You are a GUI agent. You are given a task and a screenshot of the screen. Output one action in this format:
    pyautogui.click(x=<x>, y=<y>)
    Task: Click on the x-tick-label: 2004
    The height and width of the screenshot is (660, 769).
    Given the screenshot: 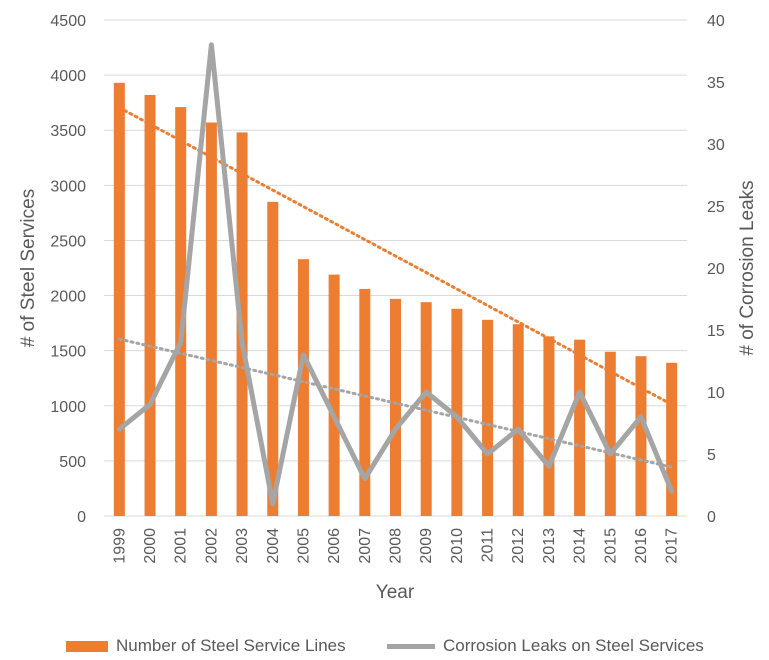 What is the action you would take?
    pyautogui.click(x=273, y=546)
    